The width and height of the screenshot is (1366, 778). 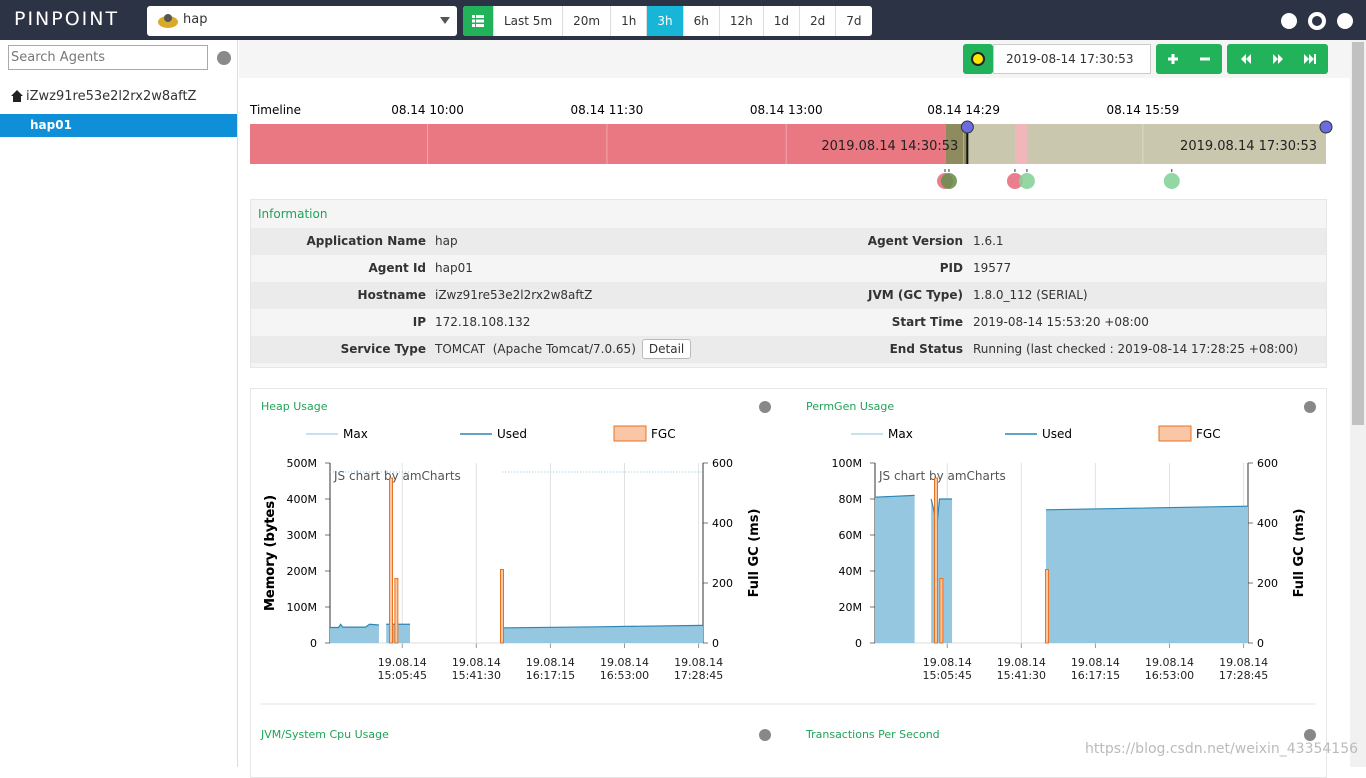 I want to click on logo: PINPOINT, so click(x=67, y=19).